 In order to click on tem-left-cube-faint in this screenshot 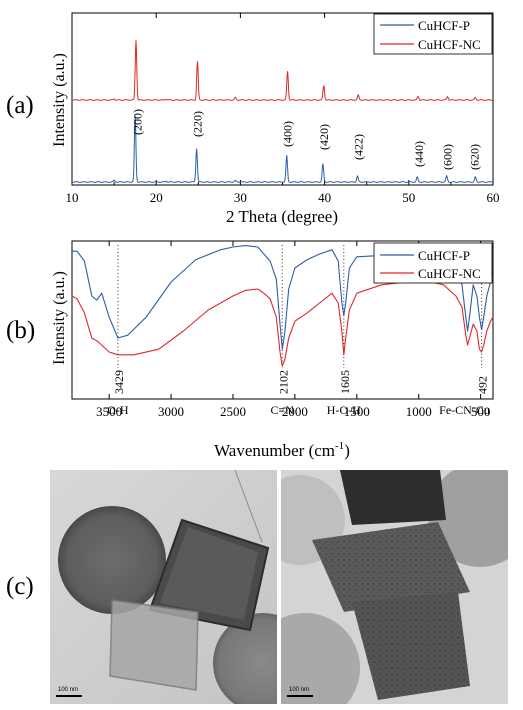, I will do `click(154, 645)`.